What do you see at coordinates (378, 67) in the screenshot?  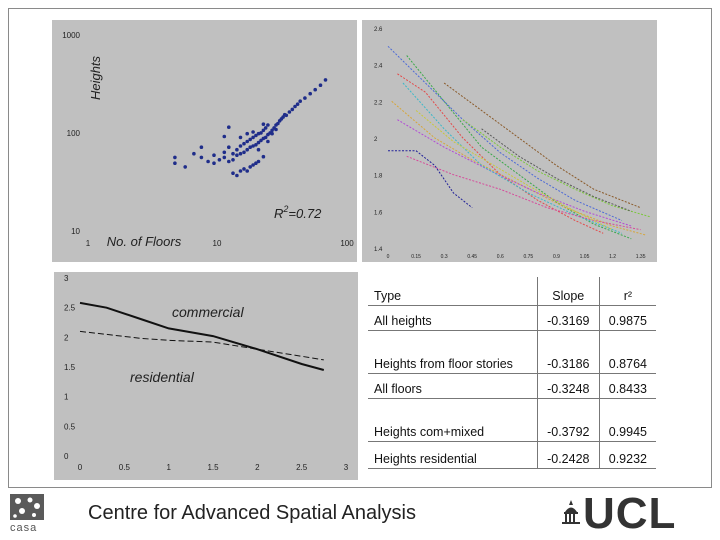 I see `y-tick-label: 2.4` at bounding box center [378, 67].